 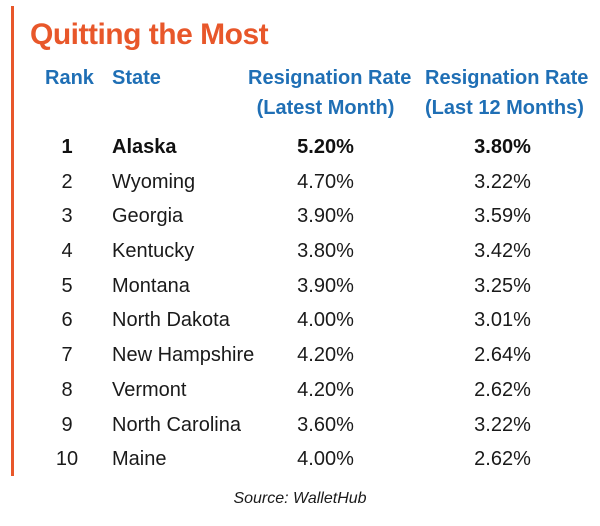 What do you see at coordinates (149, 389) in the screenshot?
I see `cell-state: Vermont` at bounding box center [149, 389].